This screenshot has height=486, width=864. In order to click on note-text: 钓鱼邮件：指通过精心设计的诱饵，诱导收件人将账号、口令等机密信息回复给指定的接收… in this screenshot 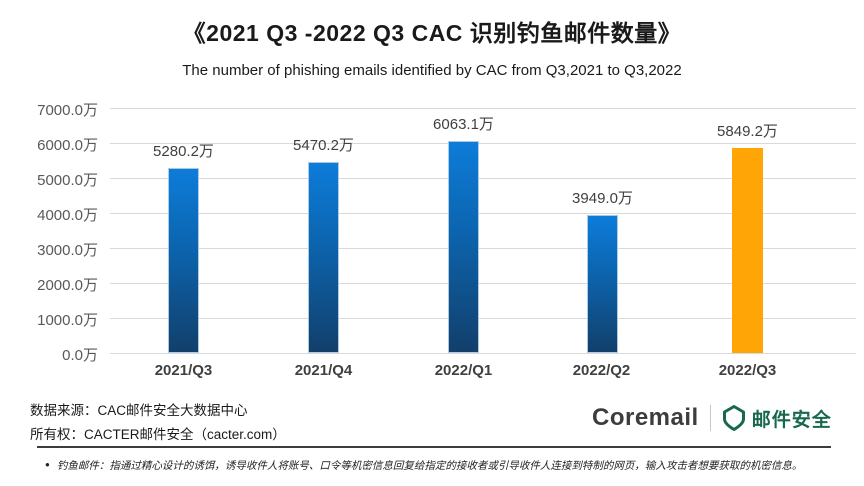, I will do `click(429, 466)`.